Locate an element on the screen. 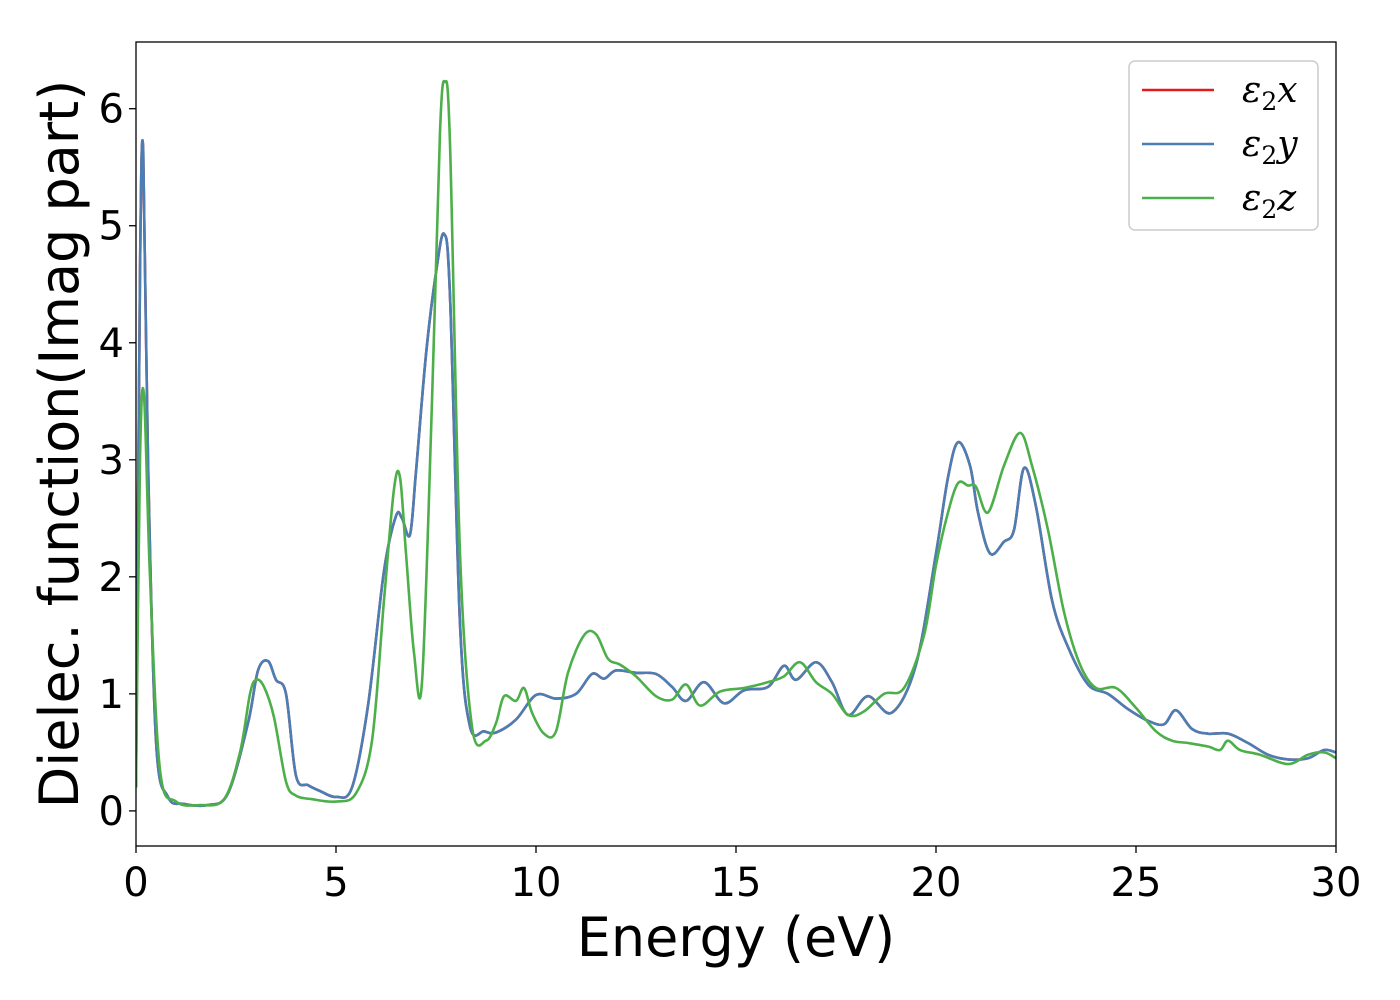 Image resolution: width=1400 pixels, height=1000 pixels. legend: ε2x ε2y ε2z is located at coordinates (1223, 145).